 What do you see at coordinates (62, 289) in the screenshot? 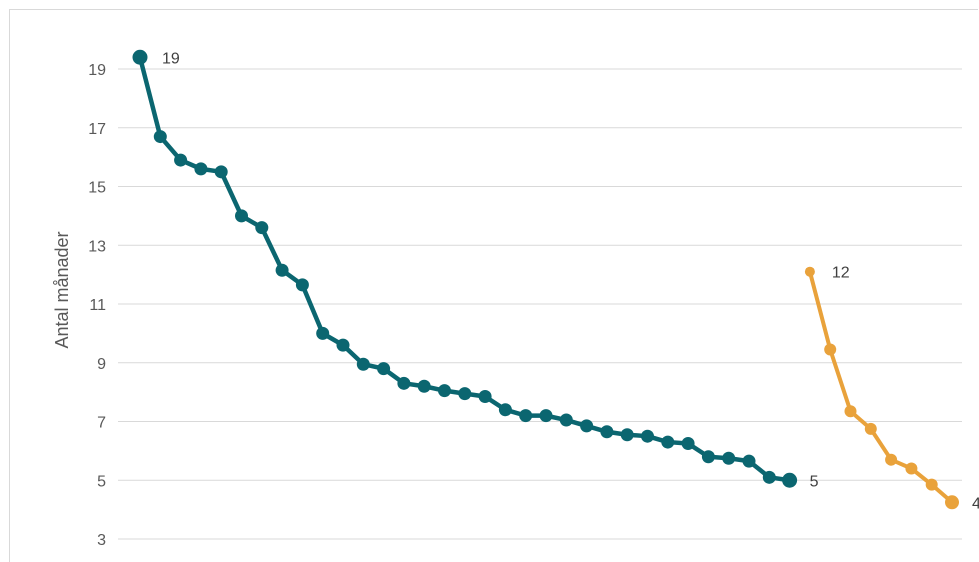
I see `y-axis-title: Antal månader` at bounding box center [62, 289].